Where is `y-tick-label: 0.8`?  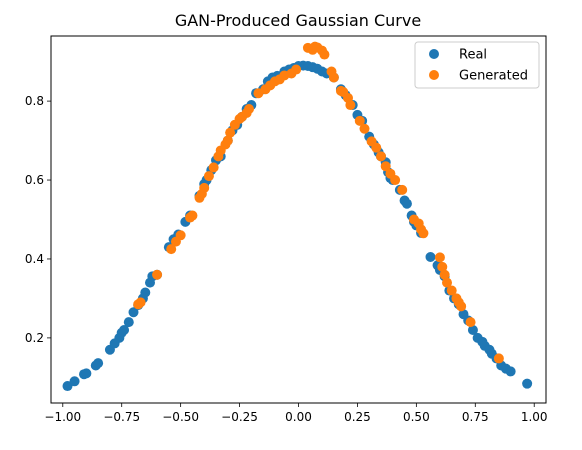
y-tick-label: 0.8 is located at coordinates (34, 101).